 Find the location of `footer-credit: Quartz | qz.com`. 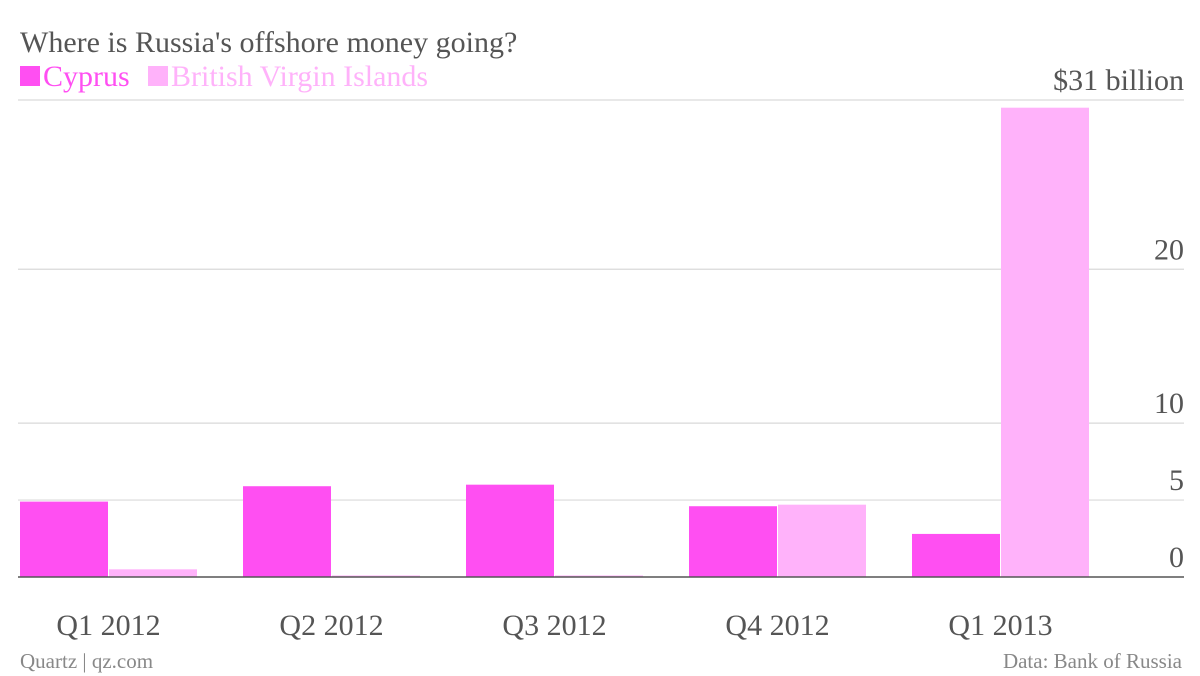

footer-credit: Quartz | qz.com is located at coordinates (86, 661).